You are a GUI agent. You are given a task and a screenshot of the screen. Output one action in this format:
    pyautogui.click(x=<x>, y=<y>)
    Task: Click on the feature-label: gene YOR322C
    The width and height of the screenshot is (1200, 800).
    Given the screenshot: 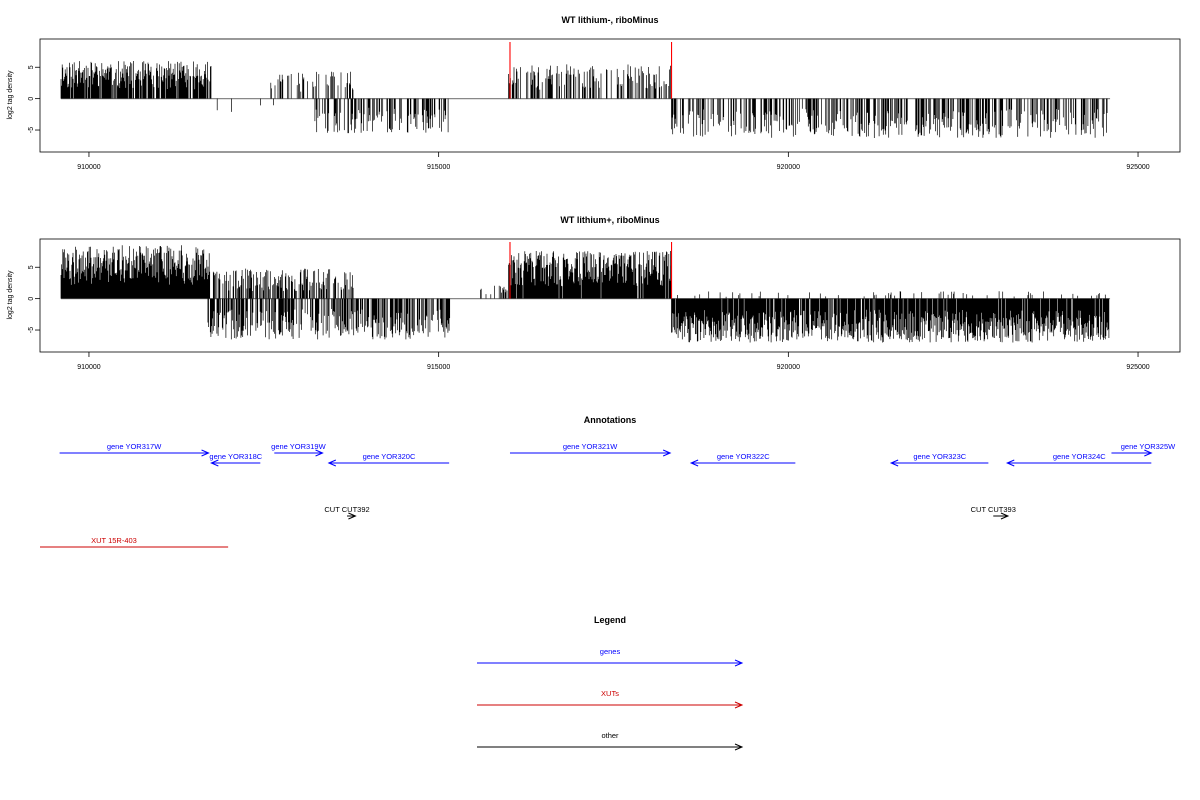 What is the action you would take?
    pyautogui.click(x=743, y=456)
    